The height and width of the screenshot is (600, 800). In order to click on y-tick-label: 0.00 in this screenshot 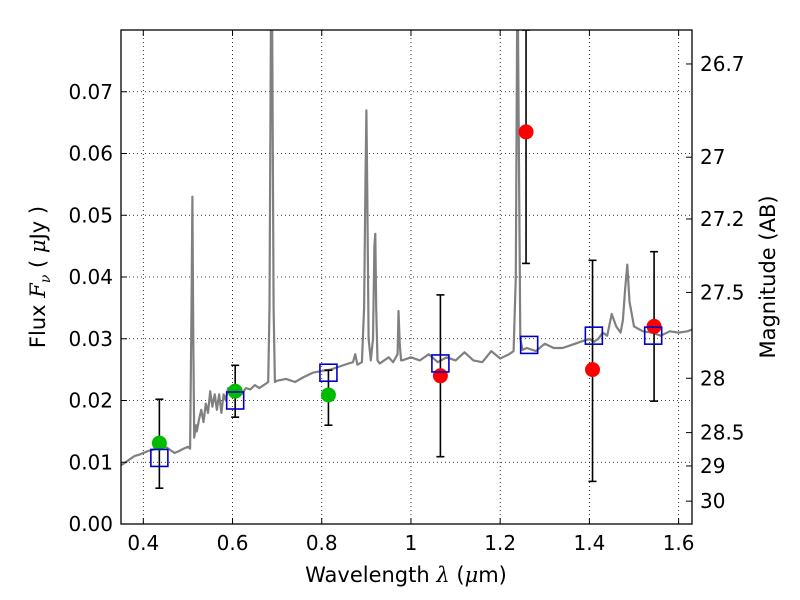, I will do `click(90, 524)`.